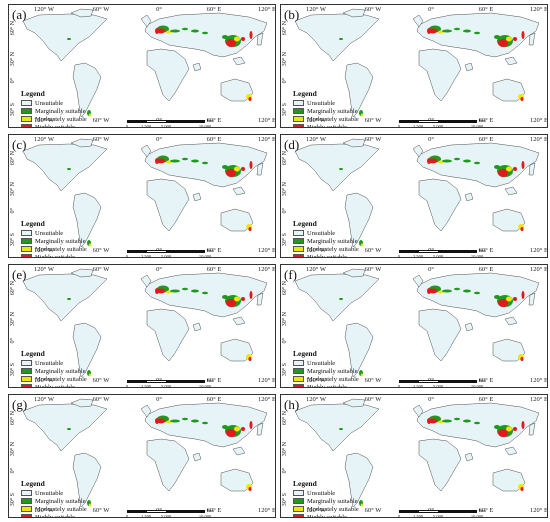  I want to click on latitude-label: 30° S, so click(285, 110).